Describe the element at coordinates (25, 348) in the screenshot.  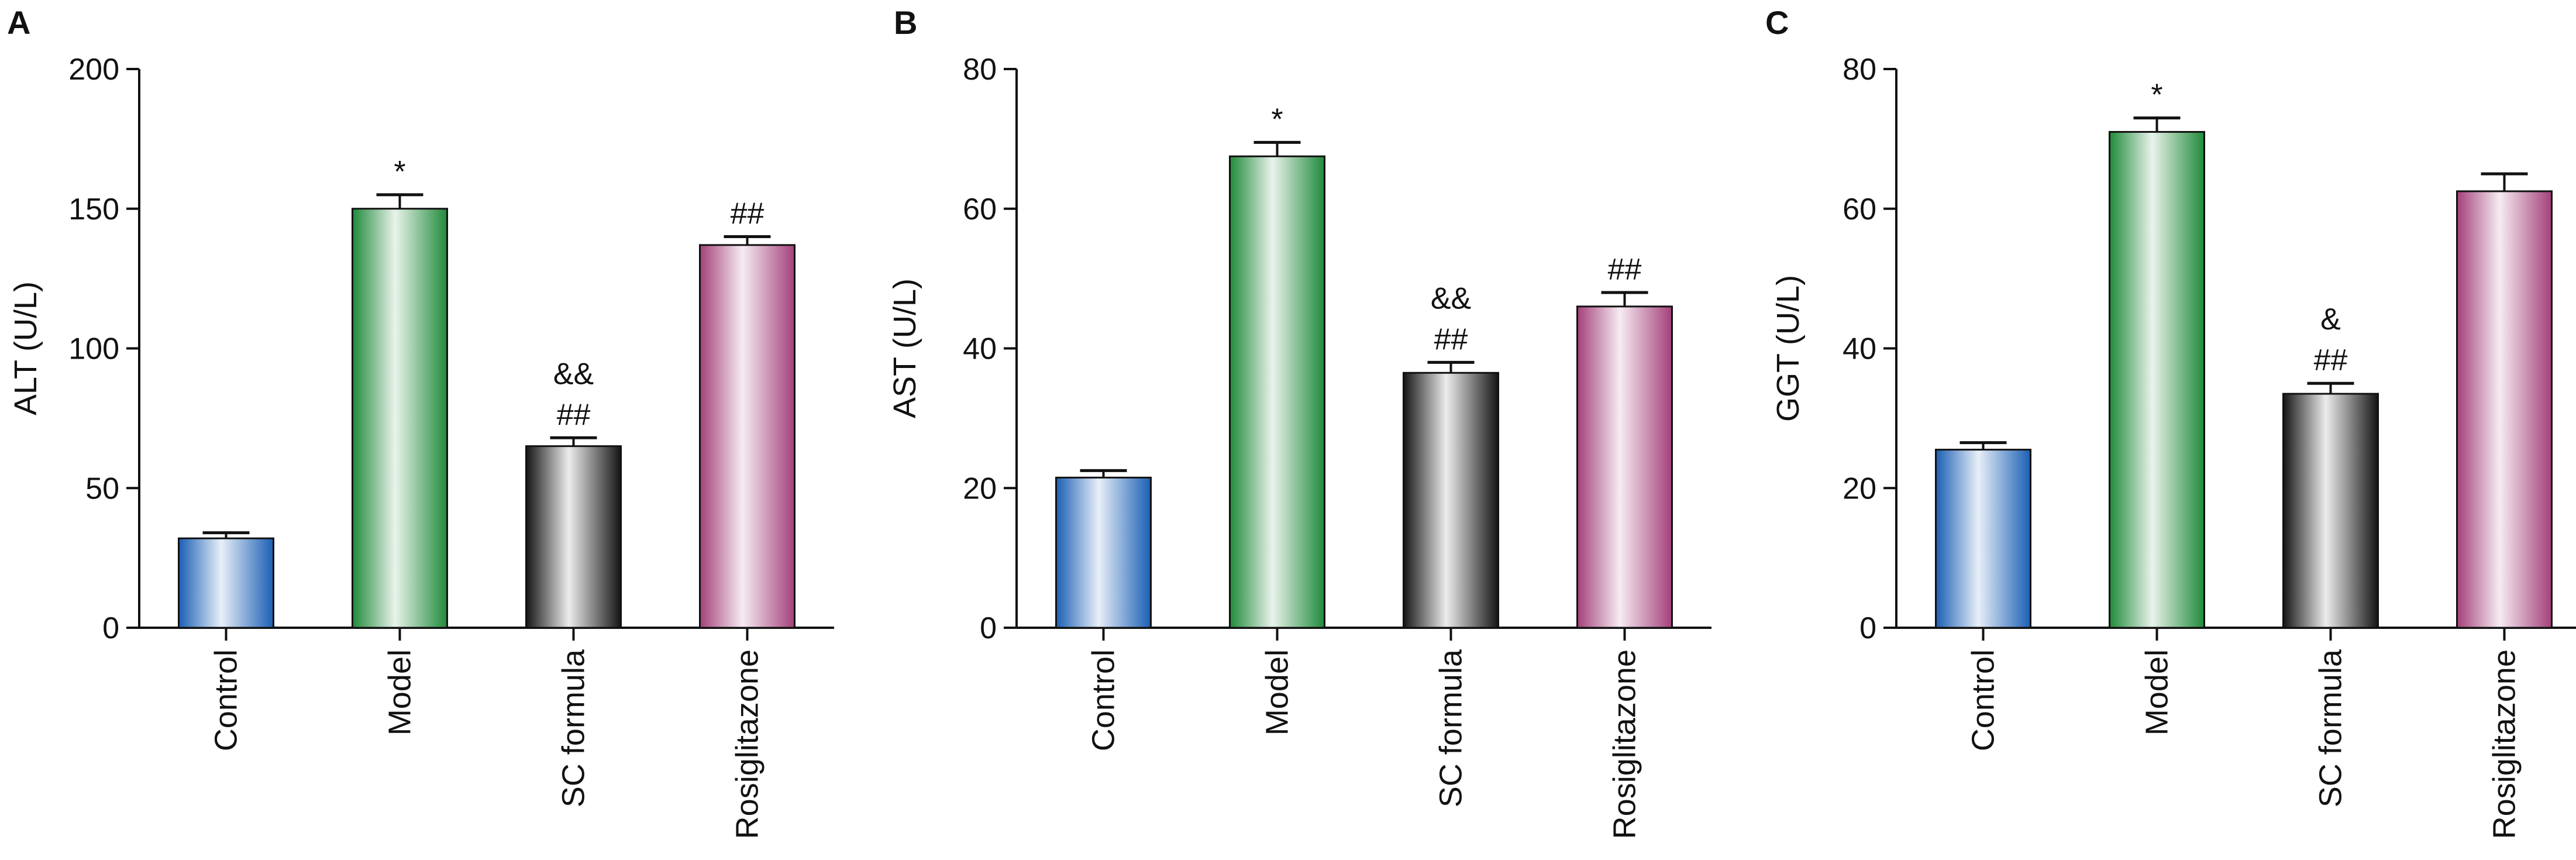
I see `y-axis-label: ALT (U/L)` at that location.